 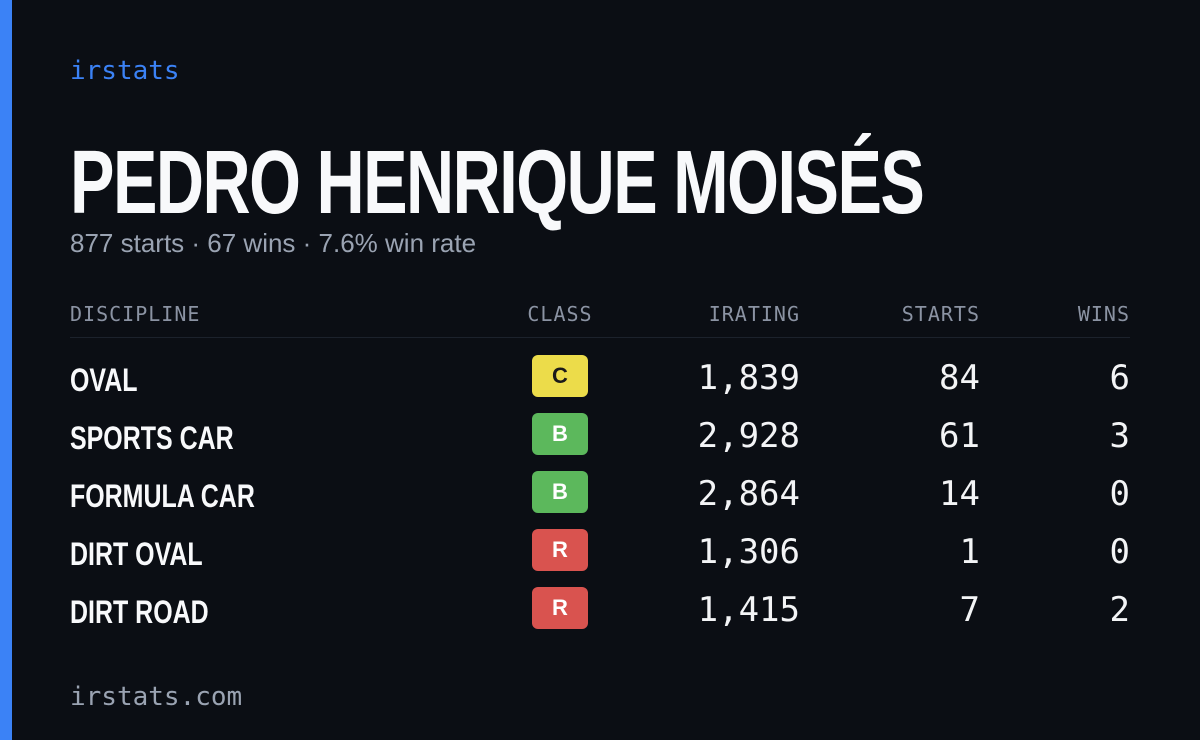 I want to click on wins: 3, so click(x=1119, y=436).